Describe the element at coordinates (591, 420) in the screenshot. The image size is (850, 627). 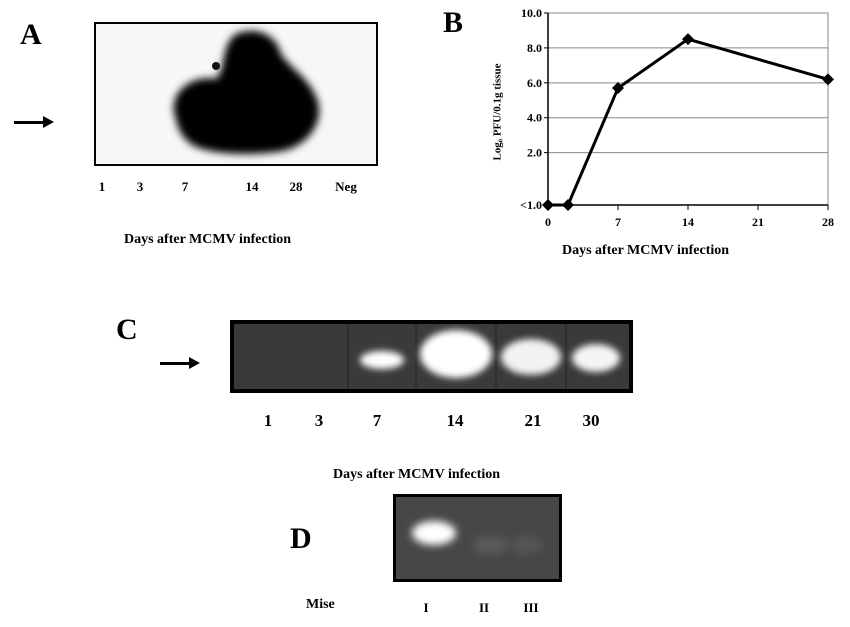
I see `panel-c-lane-label: 30` at that location.